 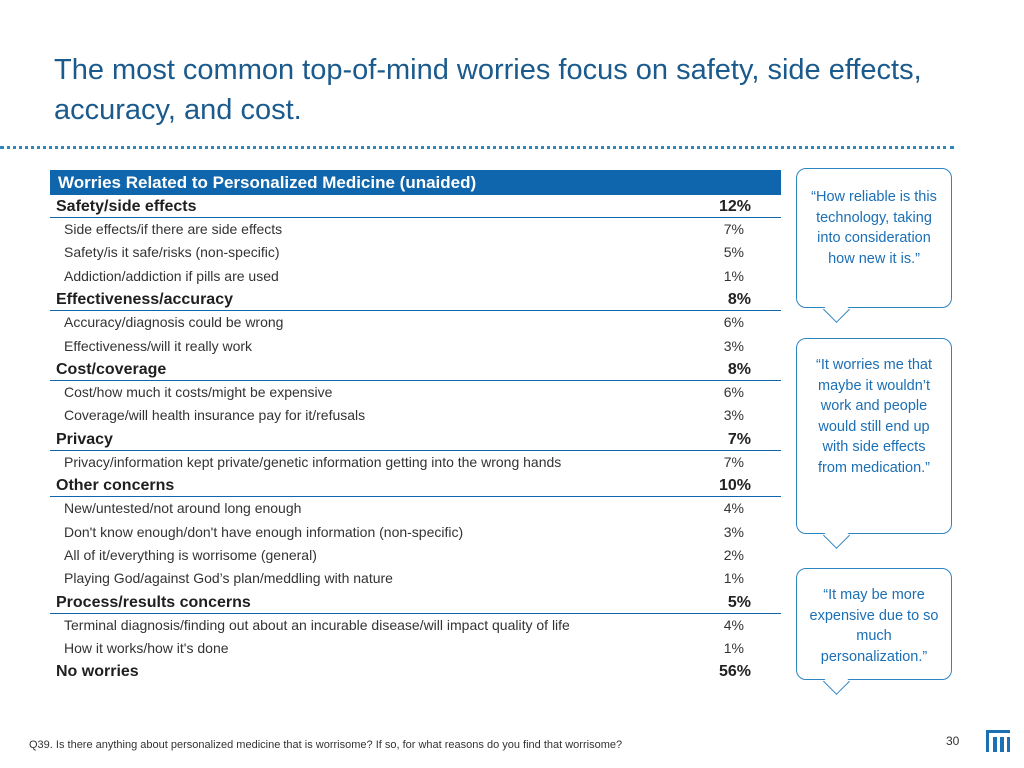 What do you see at coordinates (415, 229) in the screenshot?
I see `subcategory-row: Side effects/if there are side effects 7%` at bounding box center [415, 229].